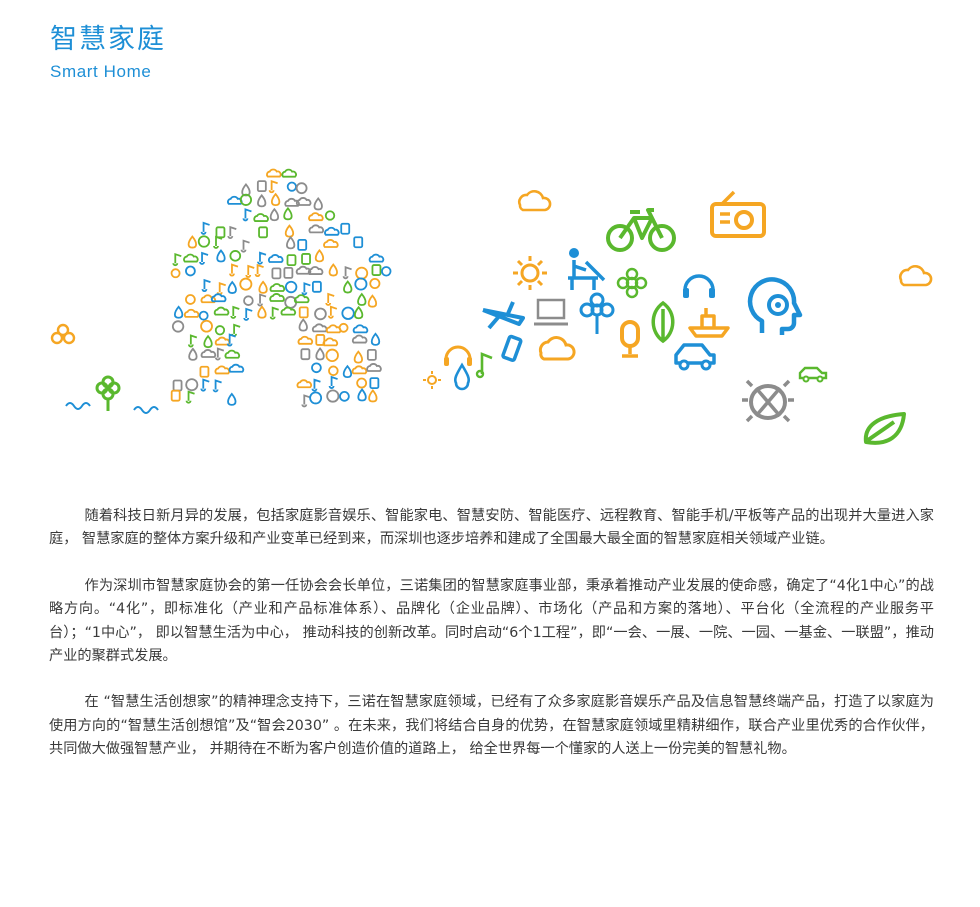  Describe the element at coordinates (551, 312) in the screenshot. I see `laptop-icon` at that location.